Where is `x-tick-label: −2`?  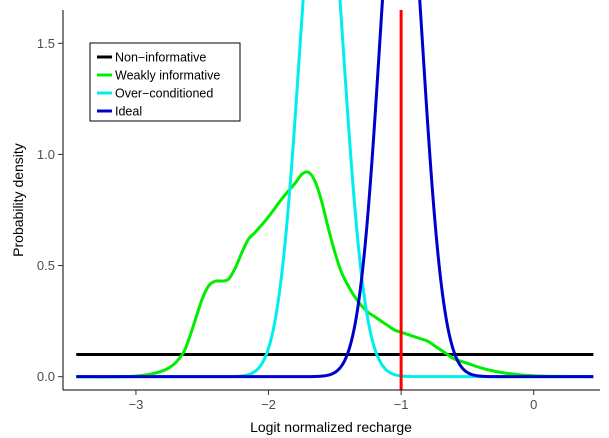
x-tick-label: −2 is located at coordinates (268, 404).